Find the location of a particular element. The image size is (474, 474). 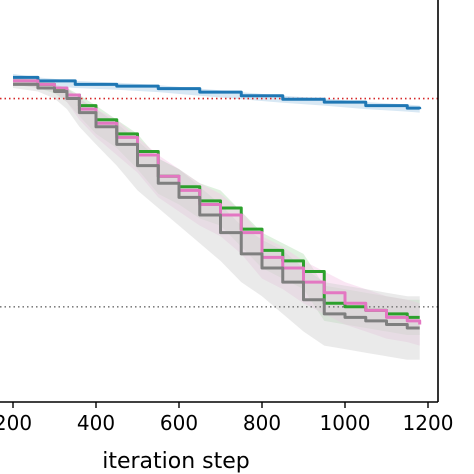

x-tick-label: 600 is located at coordinates (179, 423).